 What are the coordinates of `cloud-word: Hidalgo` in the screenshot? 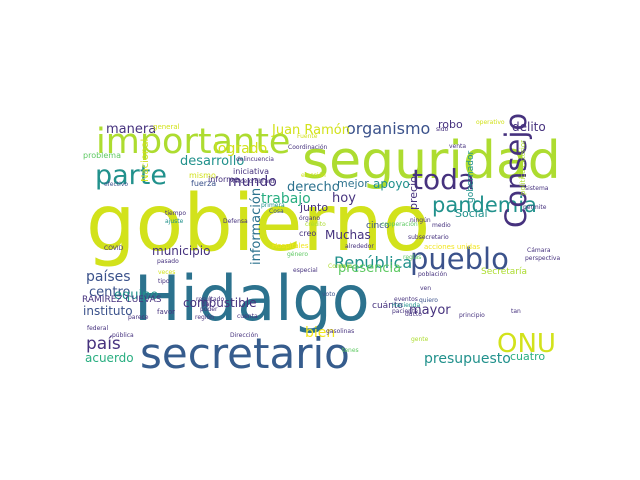 It's located at (252, 298).